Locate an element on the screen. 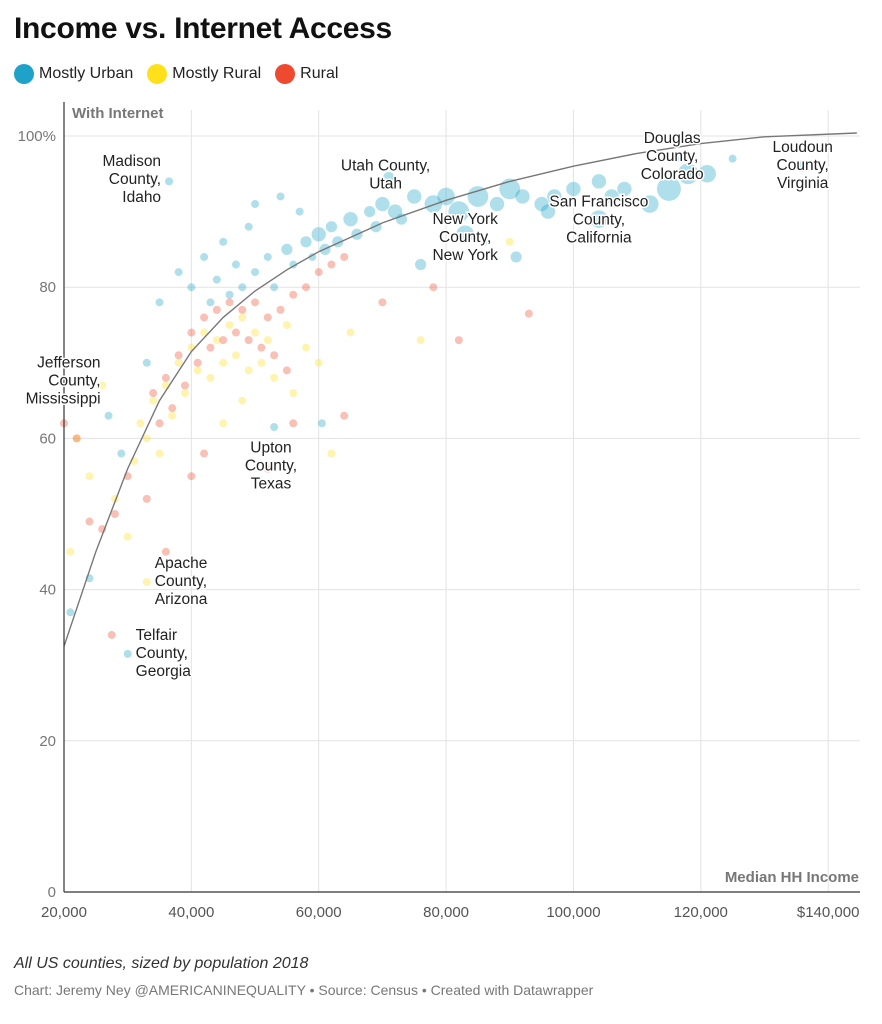 Image resolution: width=882 pixels, height=1024 pixels. annotation-label: Loudoun is located at coordinates (803, 147).